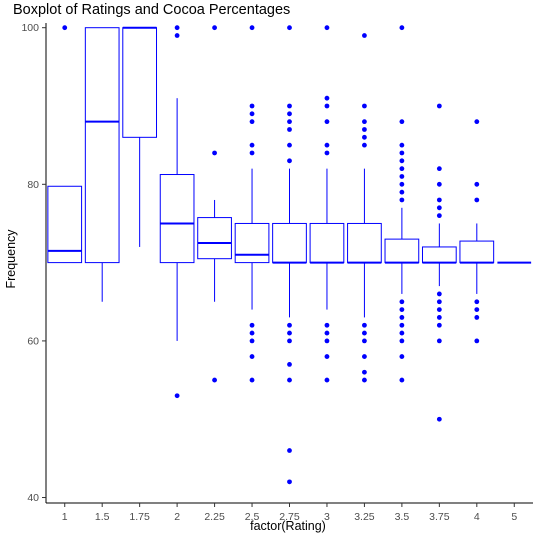  What do you see at coordinates (33, 185) in the screenshot?
I see `y-tick-label: 80` at bounding box center [33, 185].